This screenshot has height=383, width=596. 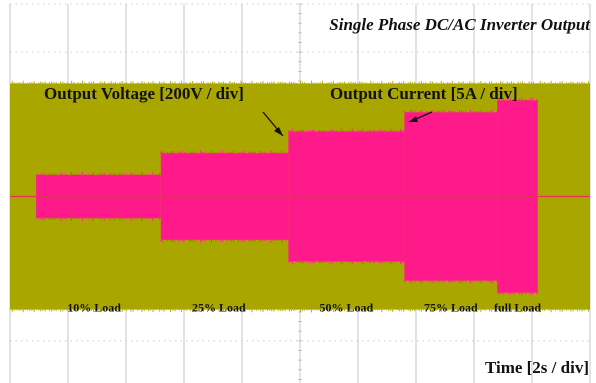 What do you see at coordinates (347, 308) in the screenshot?
I see `load-label: 50% Load` at bounding box center [347, 308].